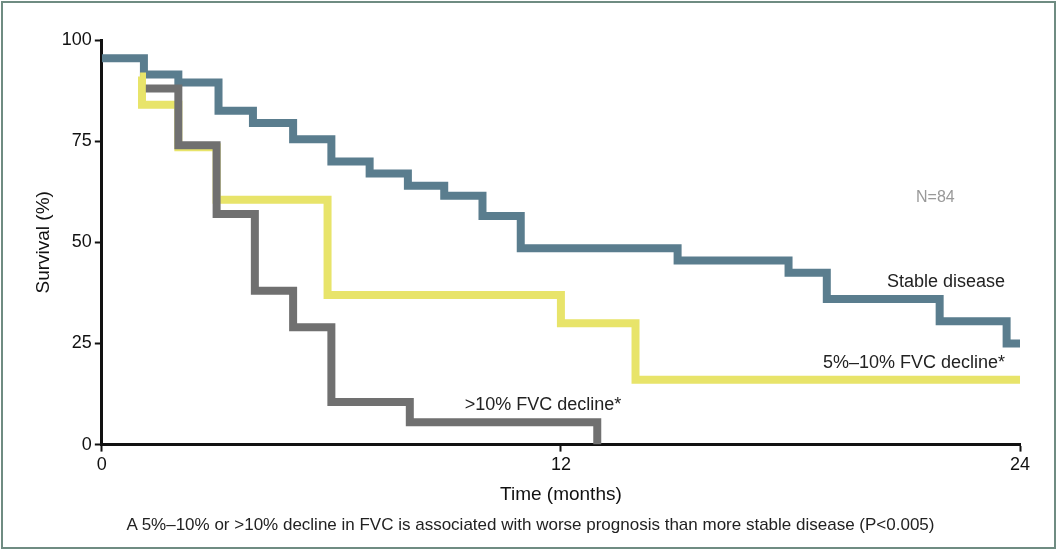  Describe the element at coordinates (81, 241) in the screenshot. I see `y-tick-label: 50` at that location.